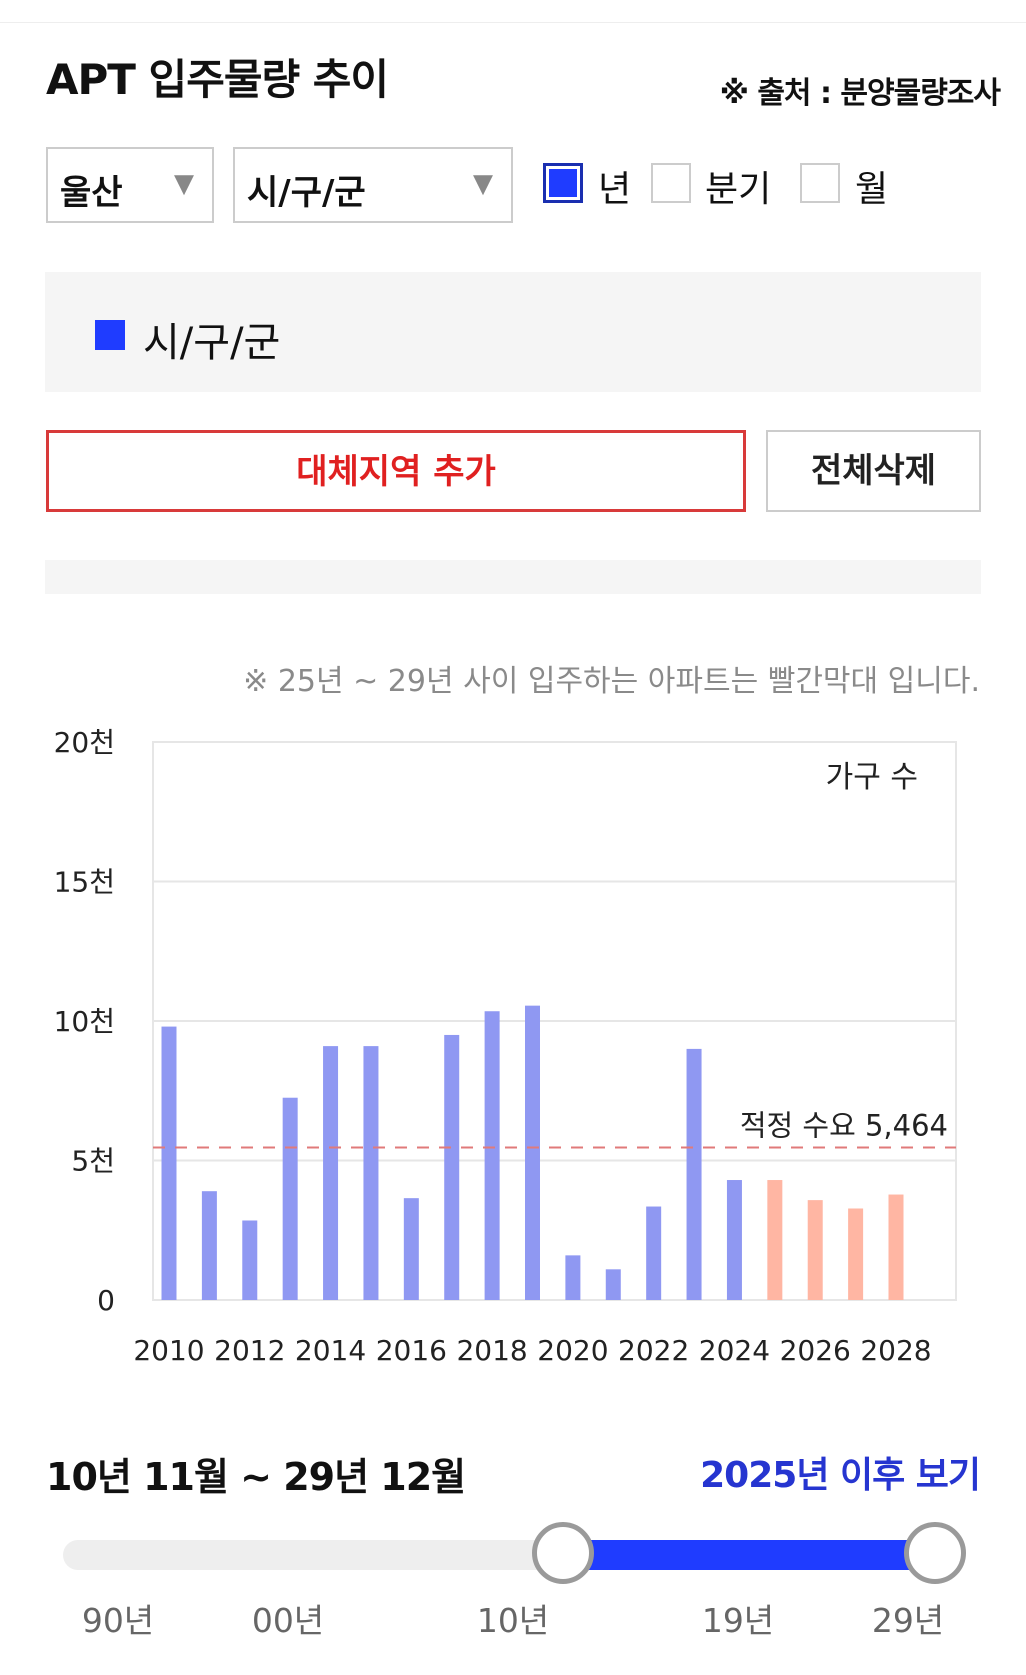 This screenshot has height=1675, width=1026. What do you see at coordinates (371, 1173) in the screenshot?
I see `bar-2015` at bounding box center [371, 1173].